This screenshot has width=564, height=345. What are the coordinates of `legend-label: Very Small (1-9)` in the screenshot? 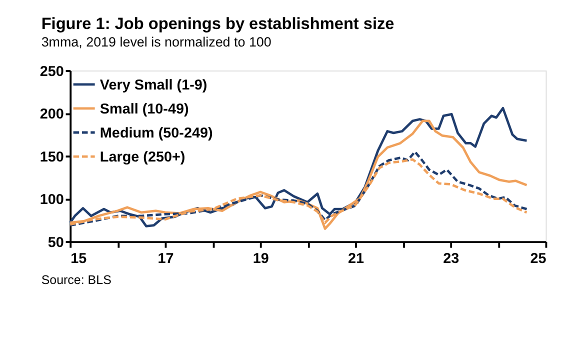 It's located at (154, 85).